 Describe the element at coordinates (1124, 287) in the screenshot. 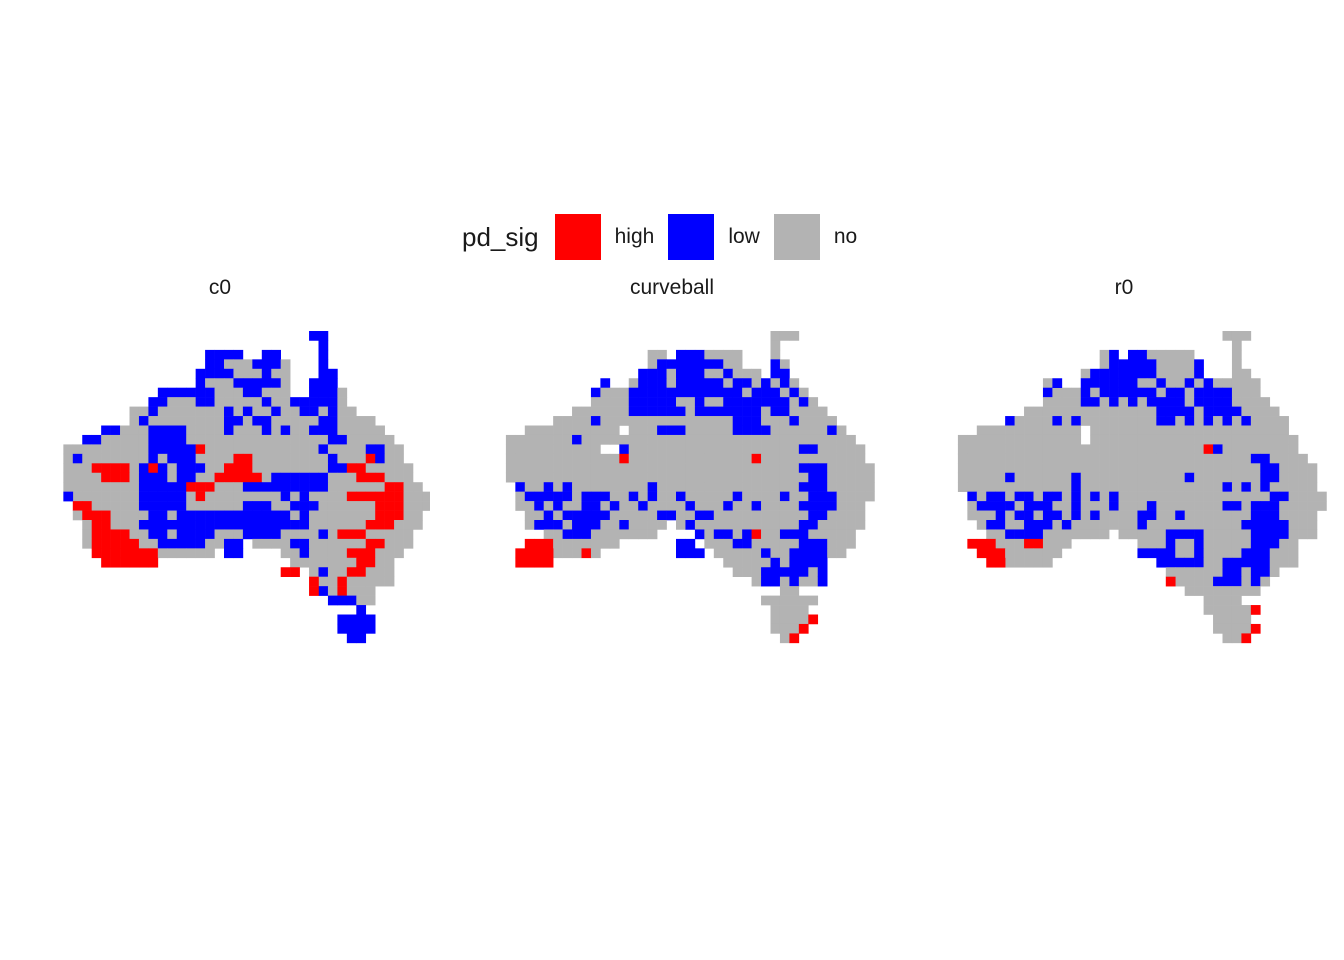

I see `panel-title: r0` at that location.